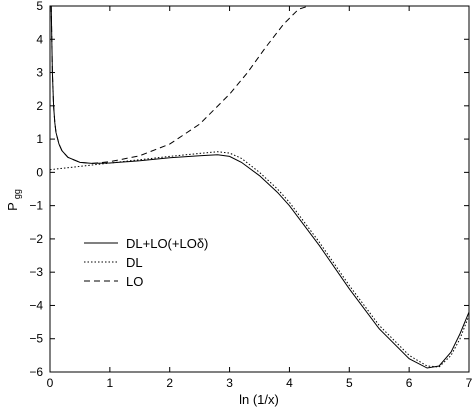  I want to click on legend-label: DL, so click(134, 262).